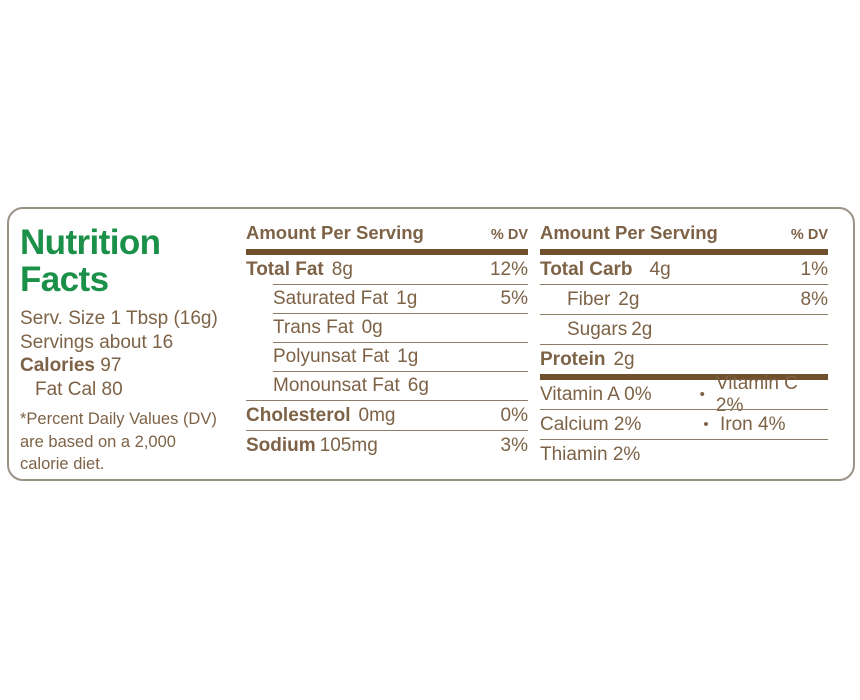 This screenshot has height=700, width=860. What do you see at coordinates (281, 445) in the screenshot?
I see `nutrient-name: Sodium` at bounding box center [281, 445].